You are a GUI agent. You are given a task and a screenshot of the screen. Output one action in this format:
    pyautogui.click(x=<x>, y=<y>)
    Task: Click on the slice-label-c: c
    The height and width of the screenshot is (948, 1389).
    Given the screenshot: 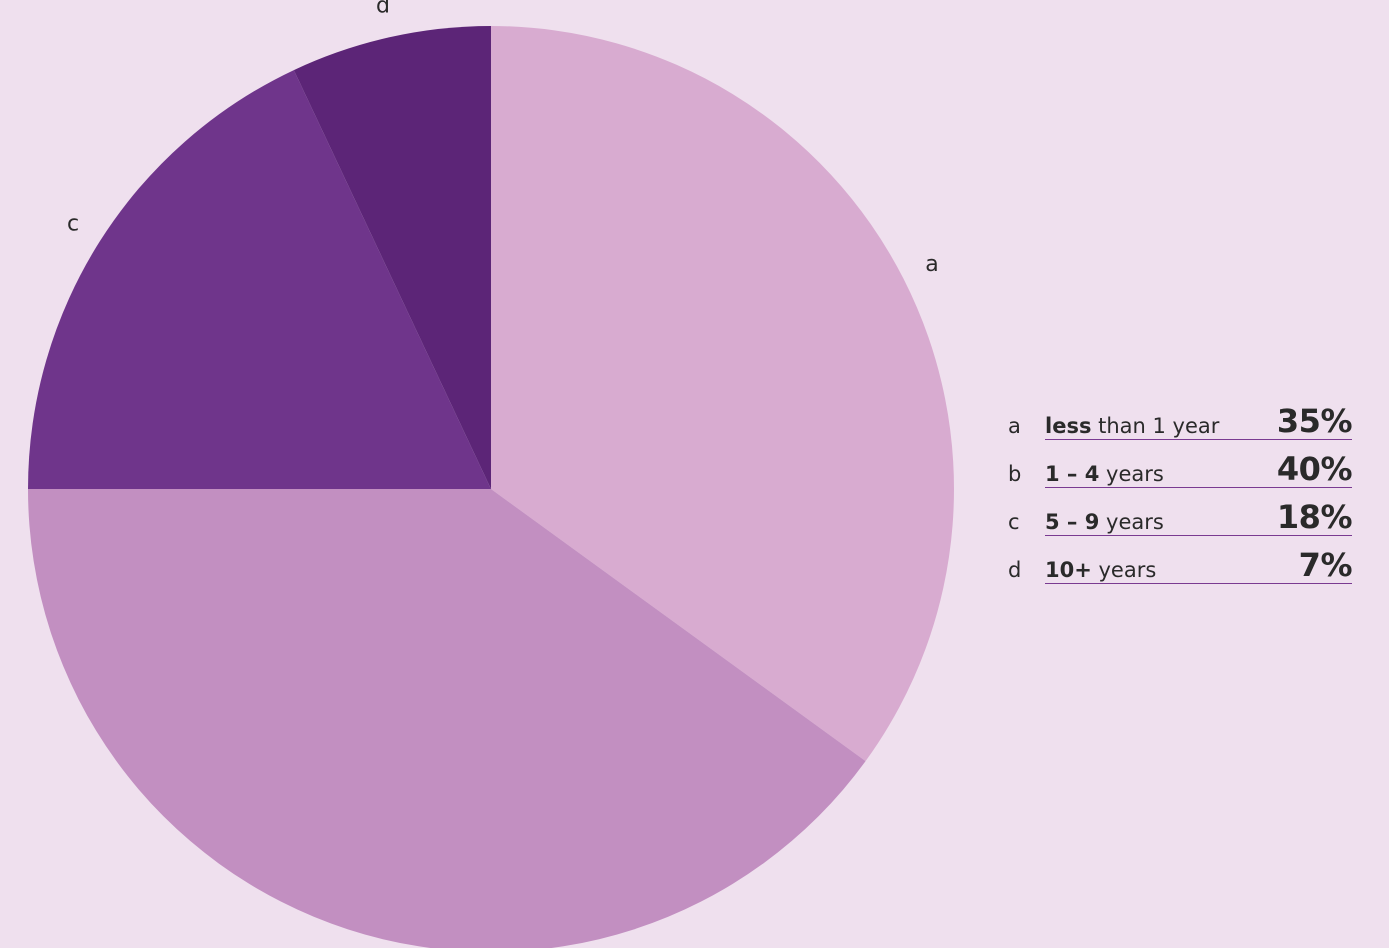 What is the action you would take?
    pyautogui.click(x=73, y=223)
    